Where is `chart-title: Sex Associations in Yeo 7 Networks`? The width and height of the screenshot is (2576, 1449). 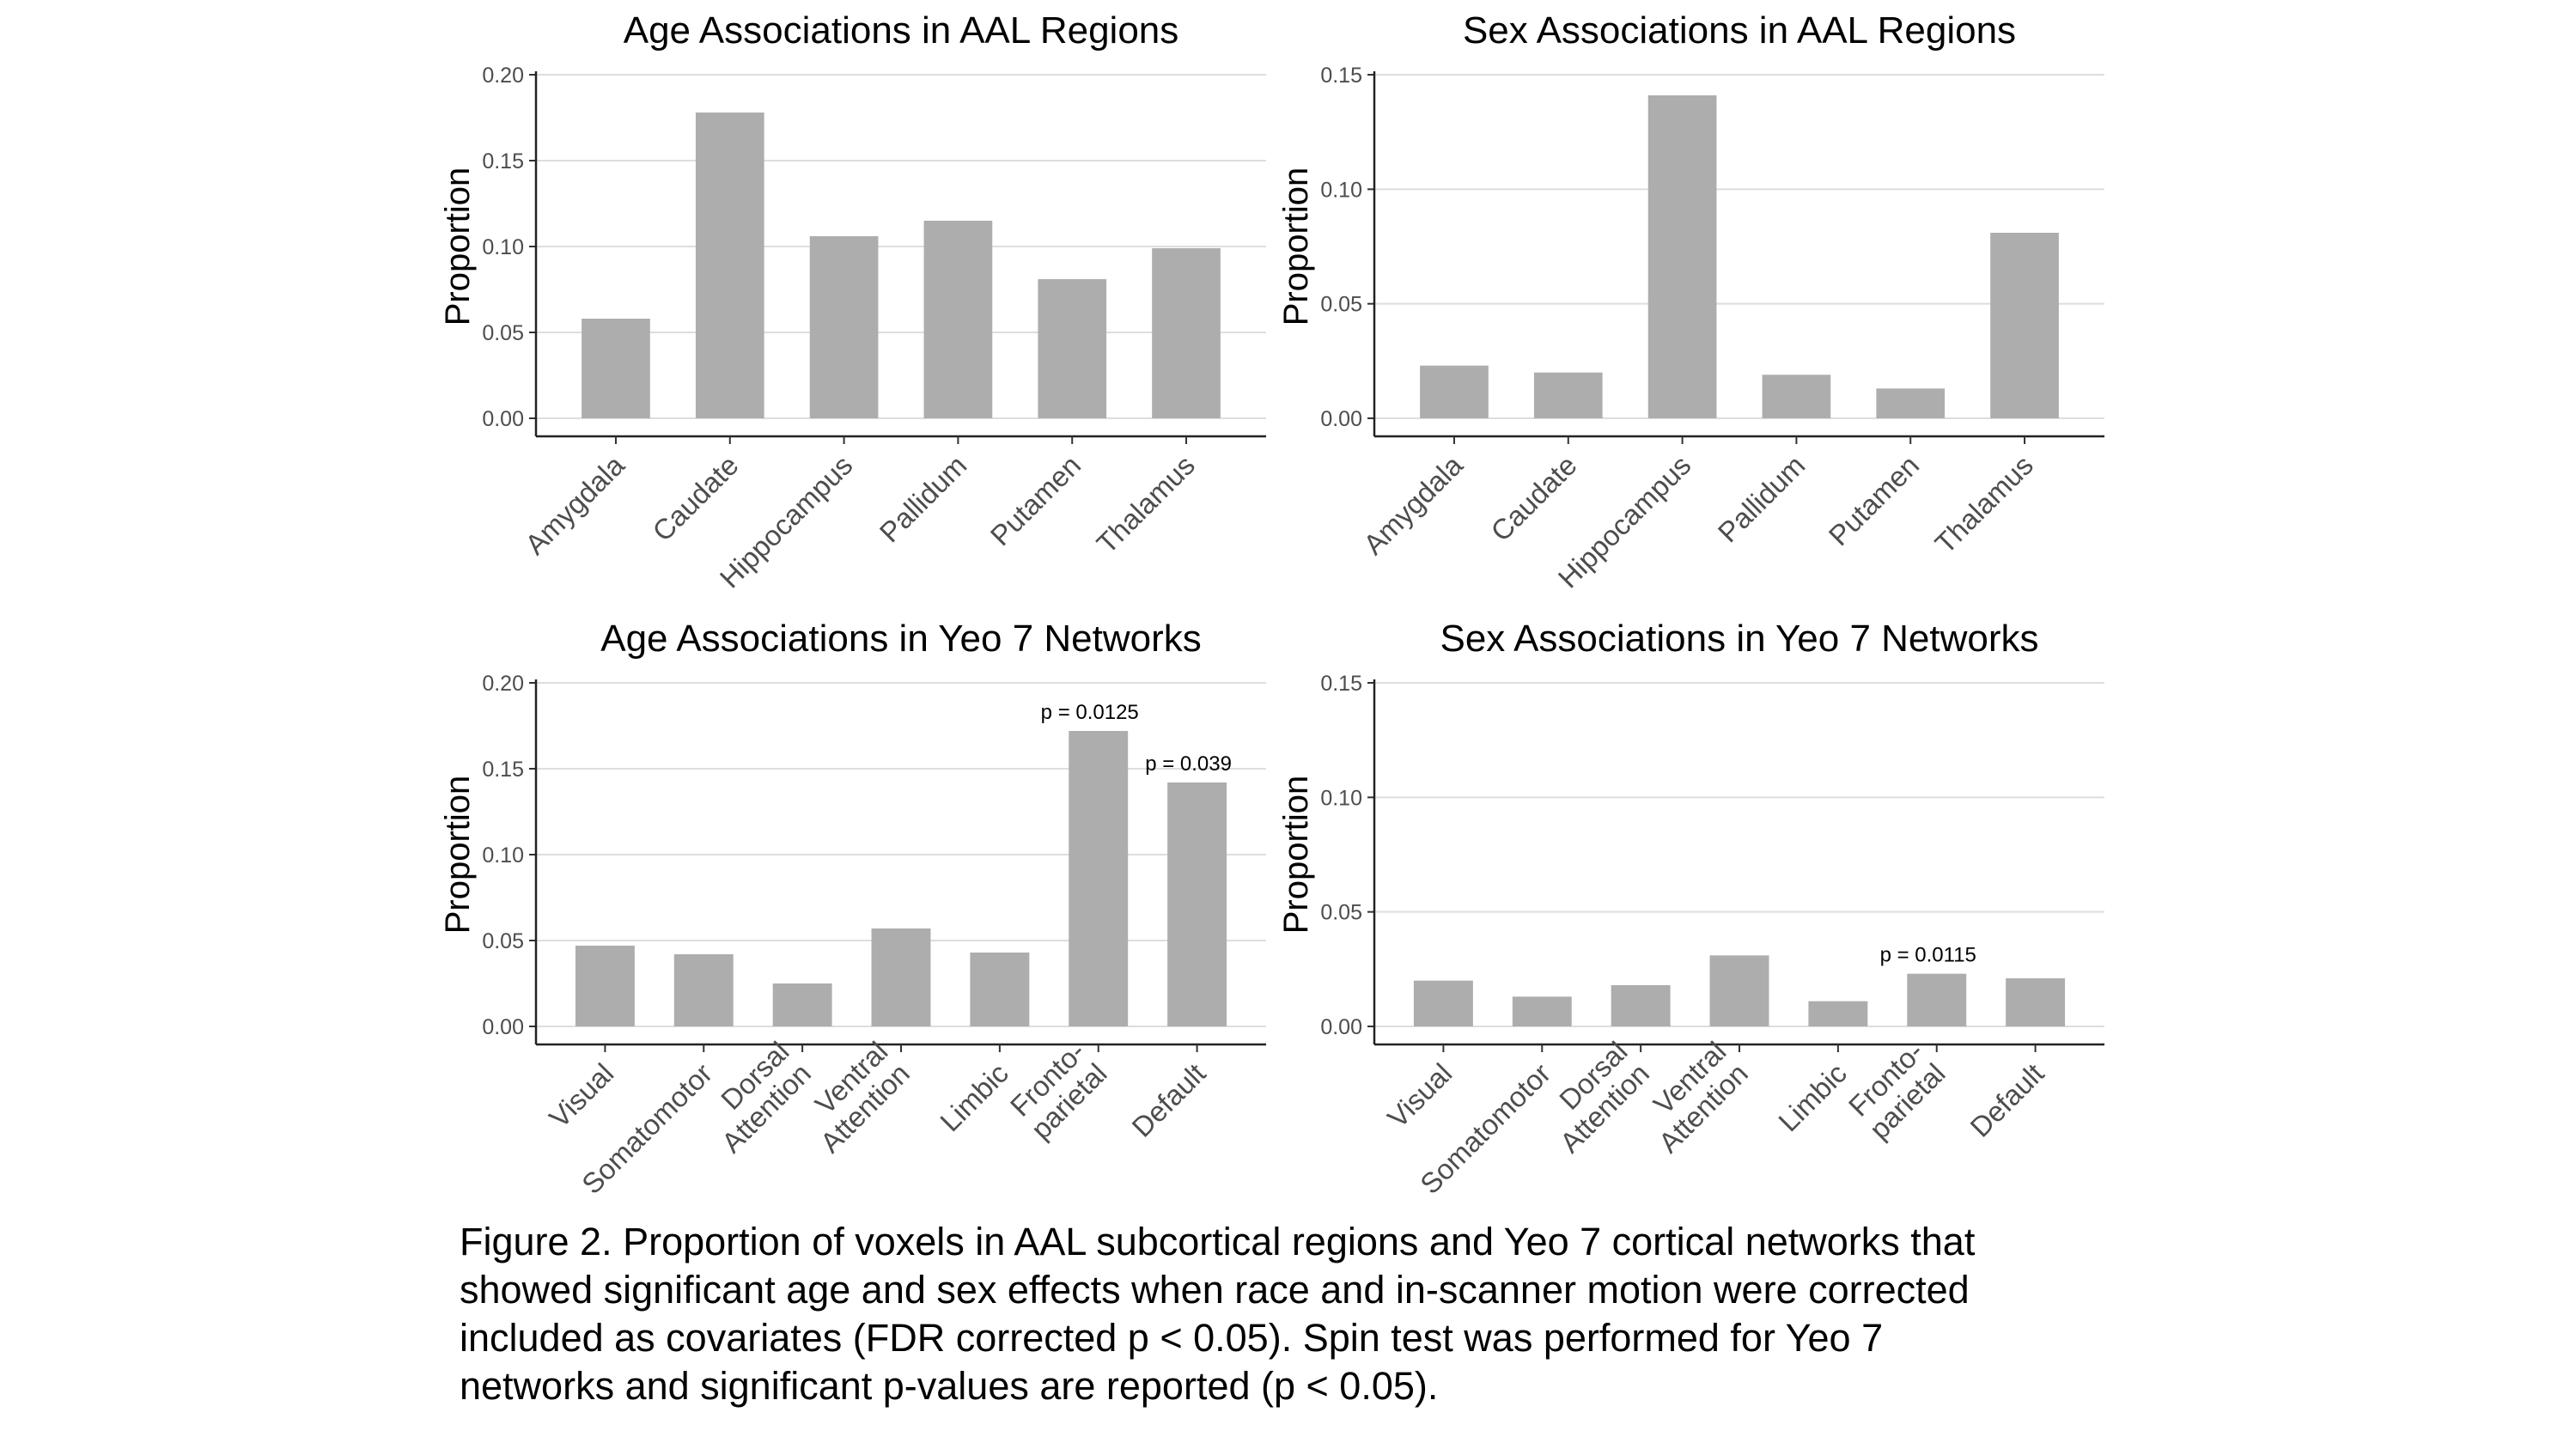
chart-title: Sex Associations in Yeo 7 Networks is located at coordinates (1739, 639).